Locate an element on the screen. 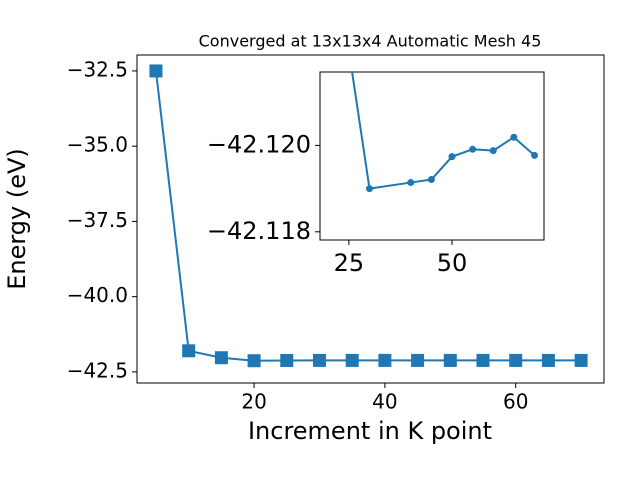 The height and width of the screenshot is (480, 640). chart-title: Converged at 13x13x4 Automatic Mesh 45 is located at coordinates (370, 41).